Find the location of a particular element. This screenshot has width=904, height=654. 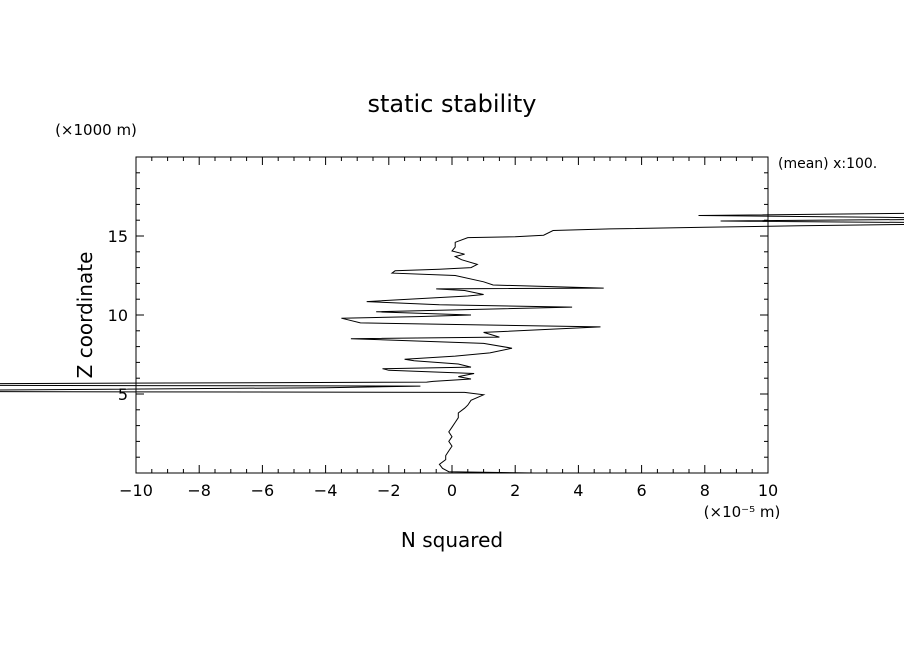

y-tick-label: 5 is located at coordinates (123, 394).